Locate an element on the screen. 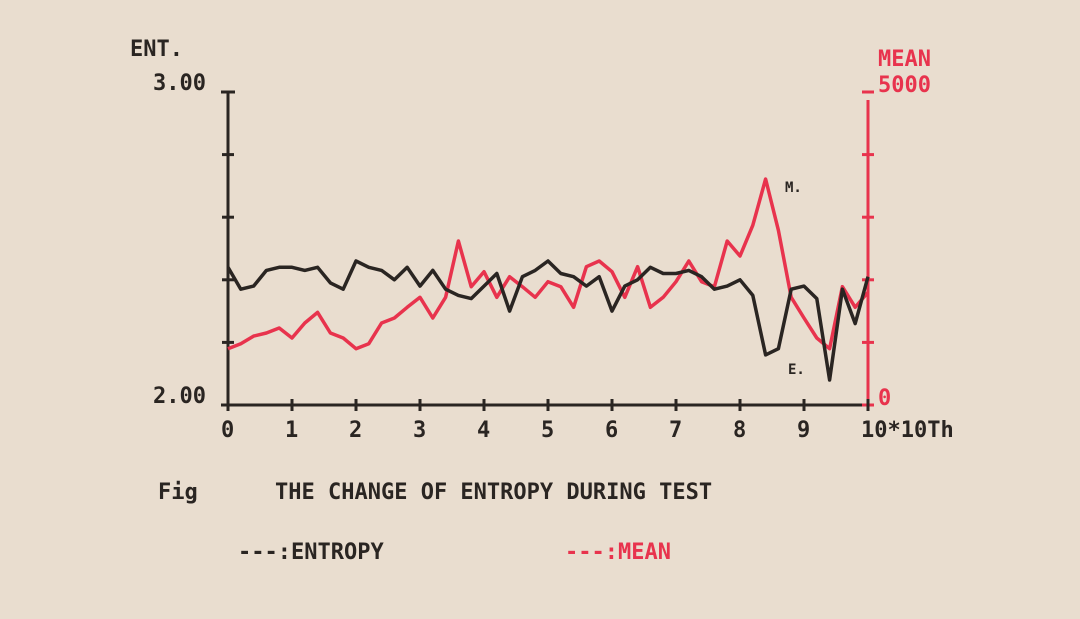 The image size is (1080, 619). x-tick-label: 9 is located at coordinates (803, 430).